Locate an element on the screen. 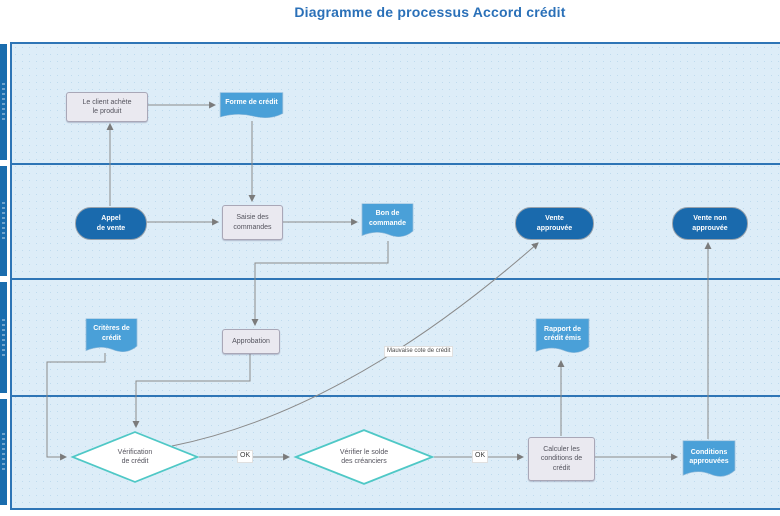 This screenshot has height=516, width=780. node-label: Vente approuvée is located at coordinates (554, 223).